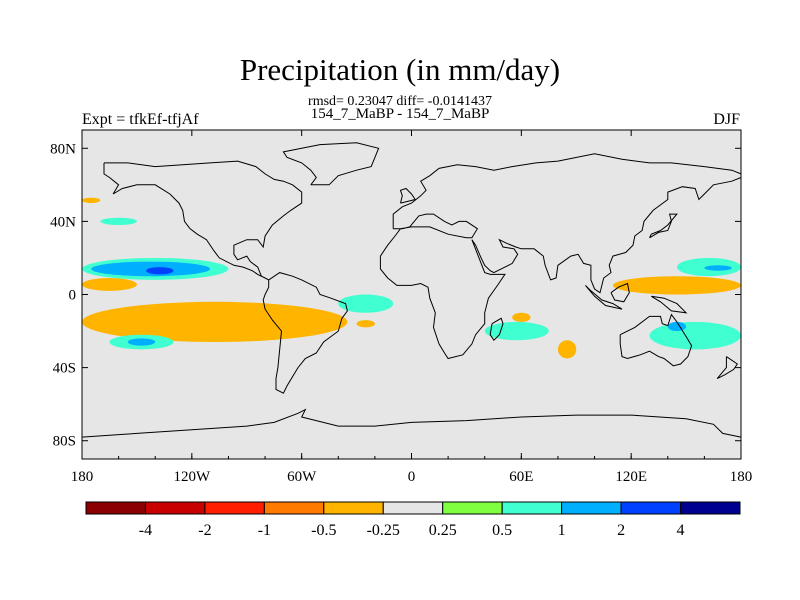  Describe the element at coordinates (203, 220) in the screenshot. I see `coastline-north-america` at that location.